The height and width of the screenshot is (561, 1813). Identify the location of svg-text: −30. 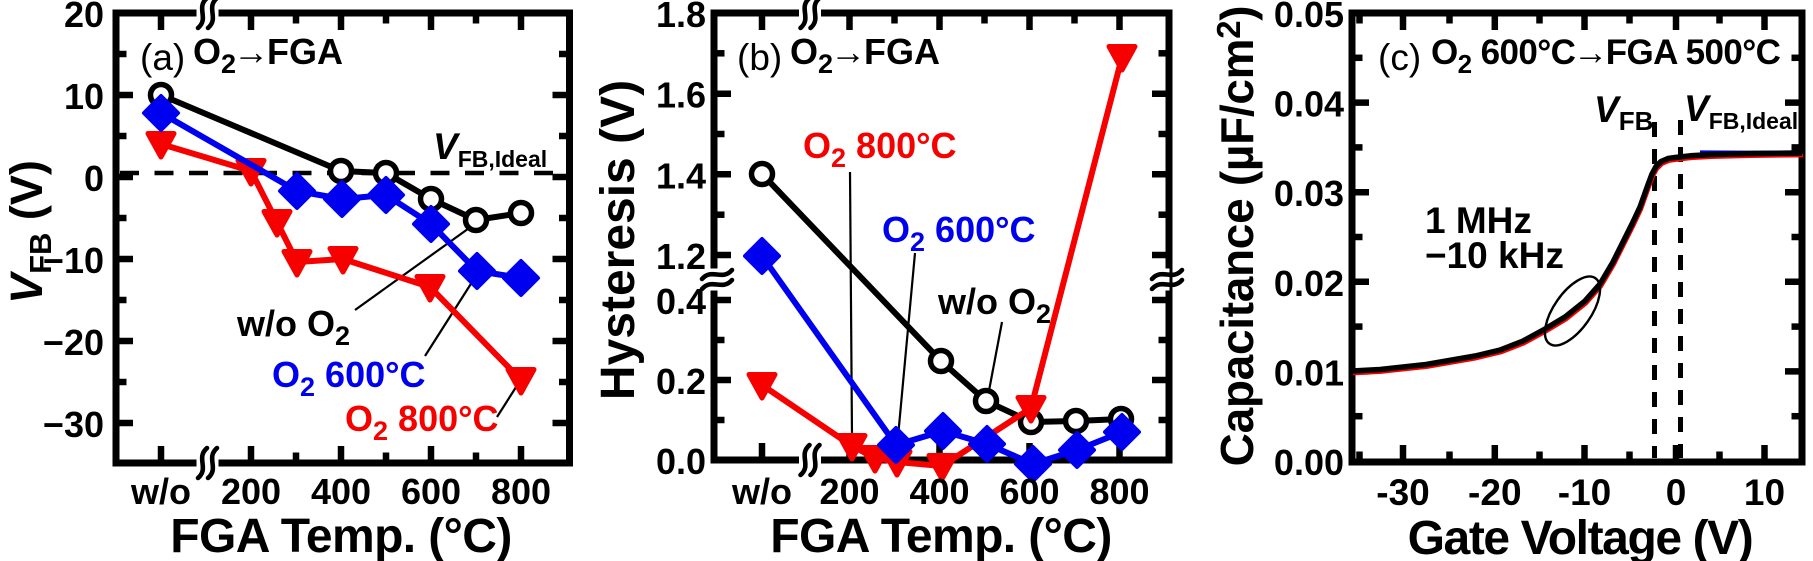
(73, 424).